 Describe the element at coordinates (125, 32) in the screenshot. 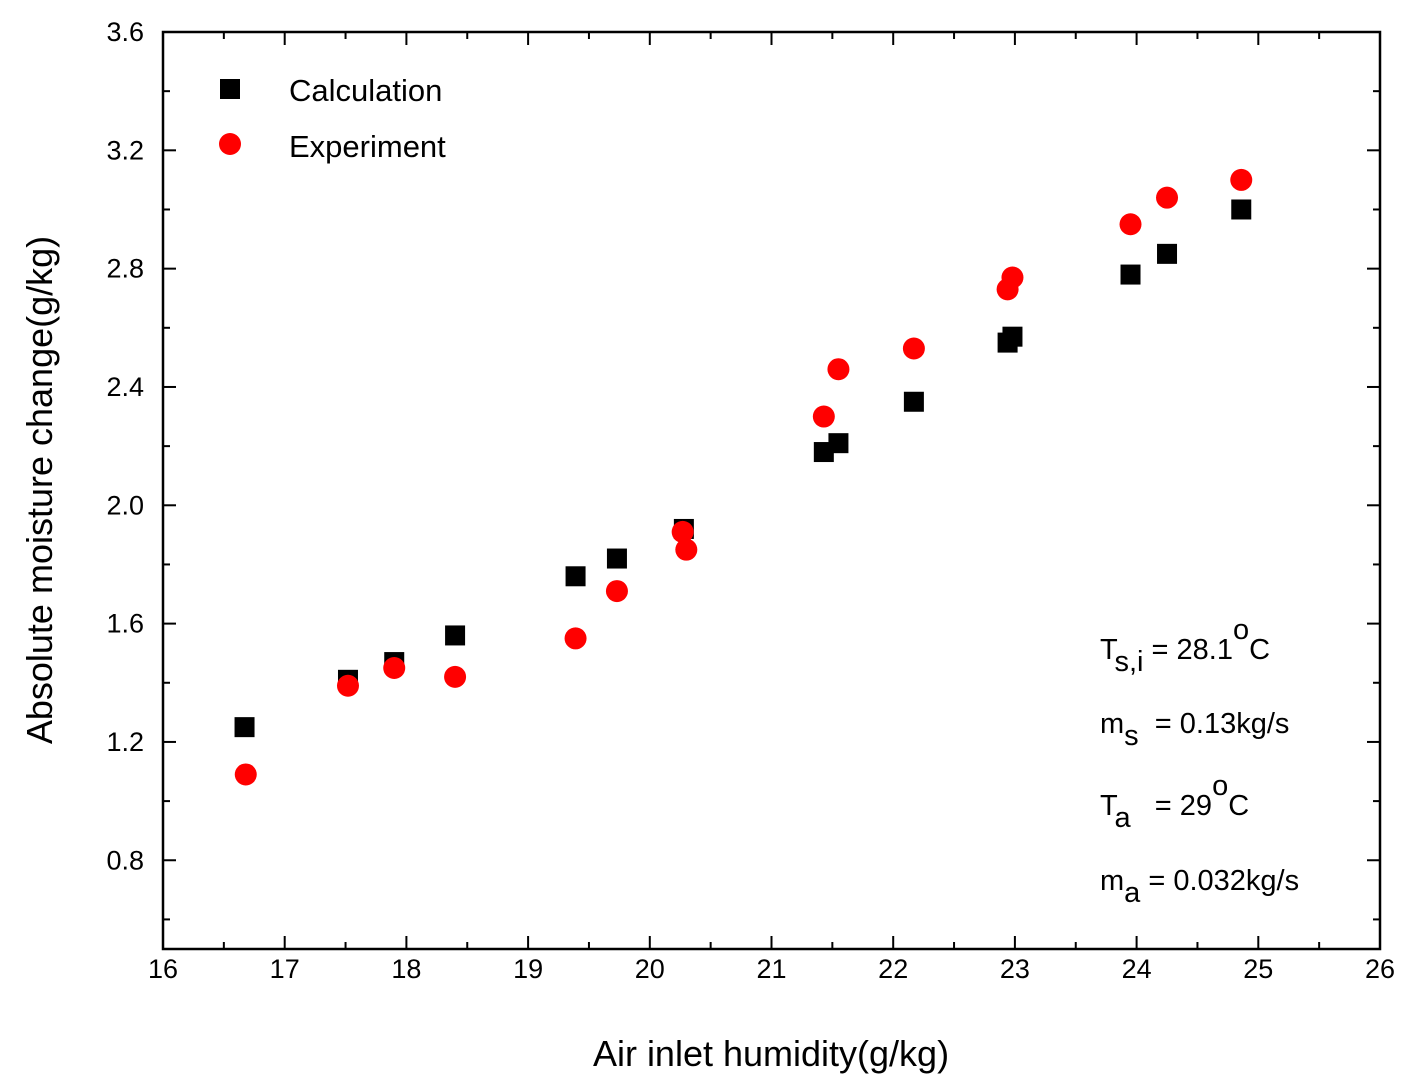

I see `y-tick-label: 3.6` at that location.